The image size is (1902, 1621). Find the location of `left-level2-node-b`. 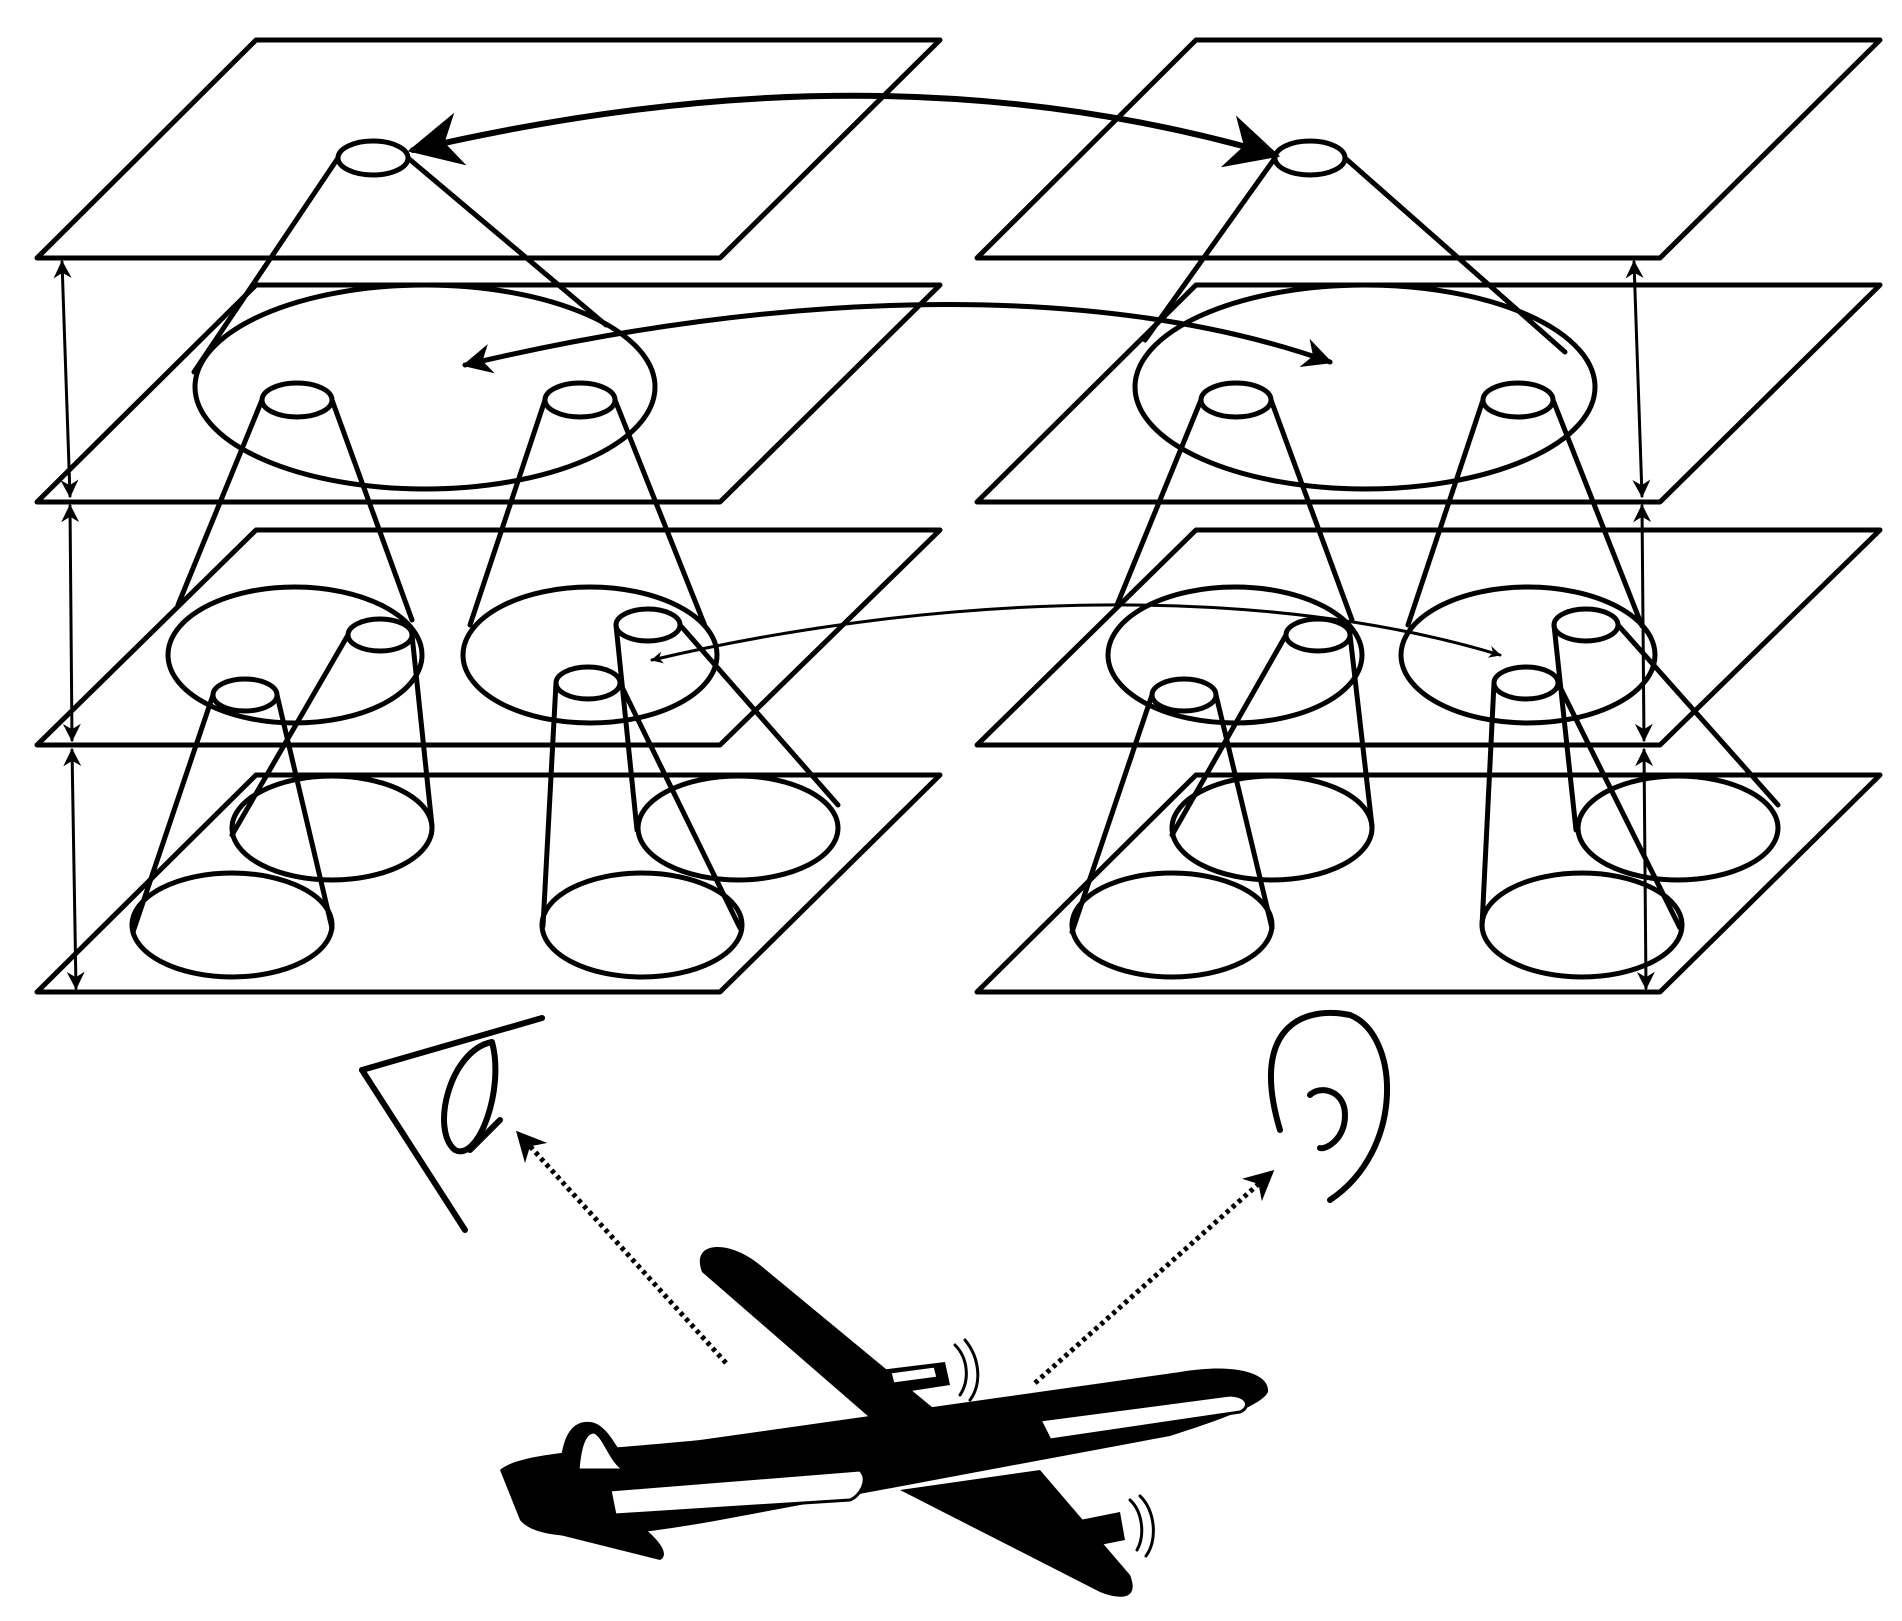

left-level2-node-b is located at coordinates (580, 400).